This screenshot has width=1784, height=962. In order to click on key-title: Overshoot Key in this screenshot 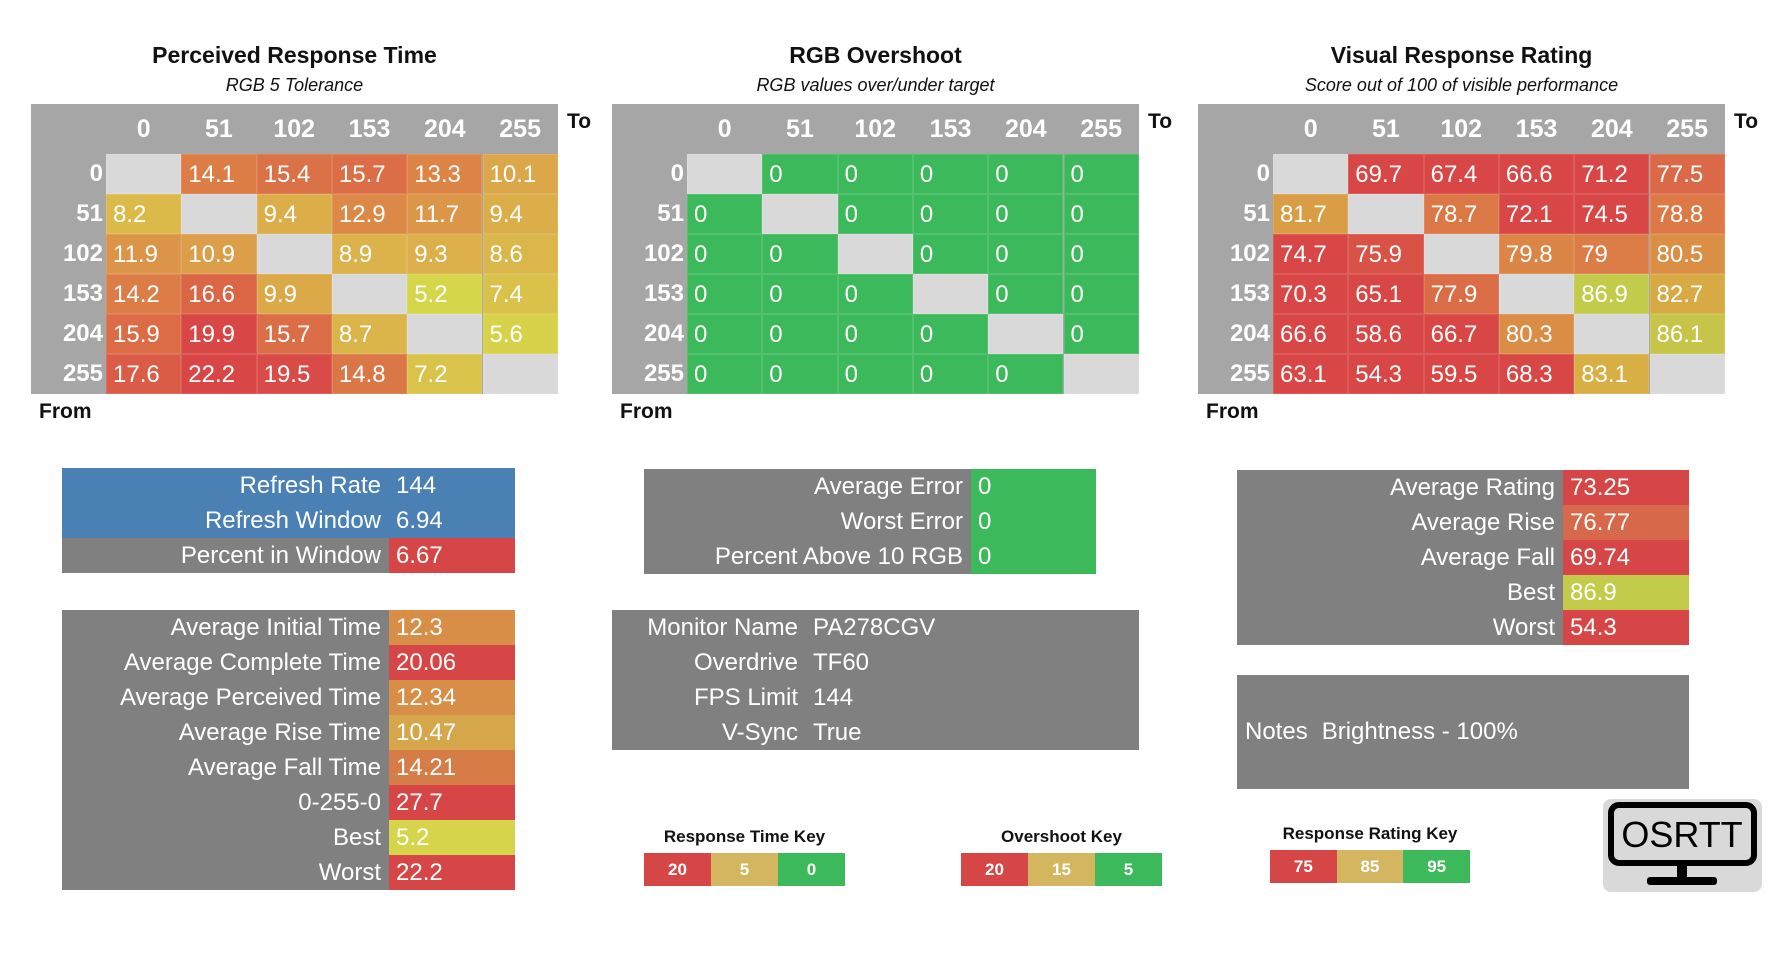, I will do `click(1061, 836)`.